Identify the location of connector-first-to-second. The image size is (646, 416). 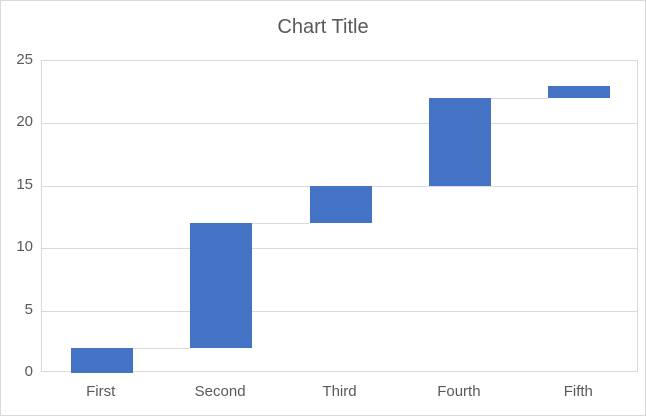
(161, 349).